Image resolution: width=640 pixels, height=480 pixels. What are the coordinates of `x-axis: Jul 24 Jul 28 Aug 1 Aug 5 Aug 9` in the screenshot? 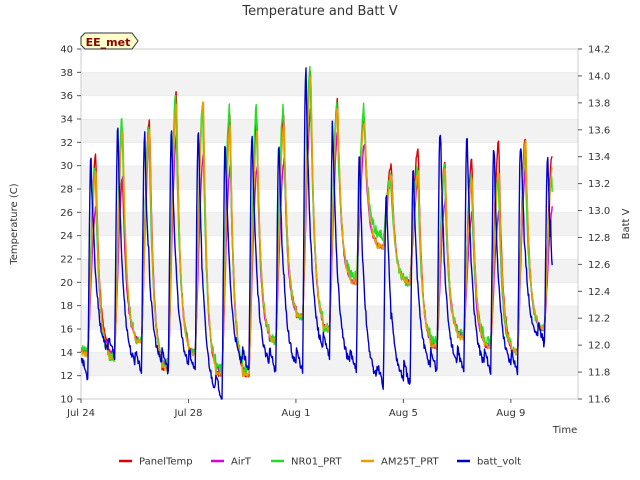 It's located at (295, 409).